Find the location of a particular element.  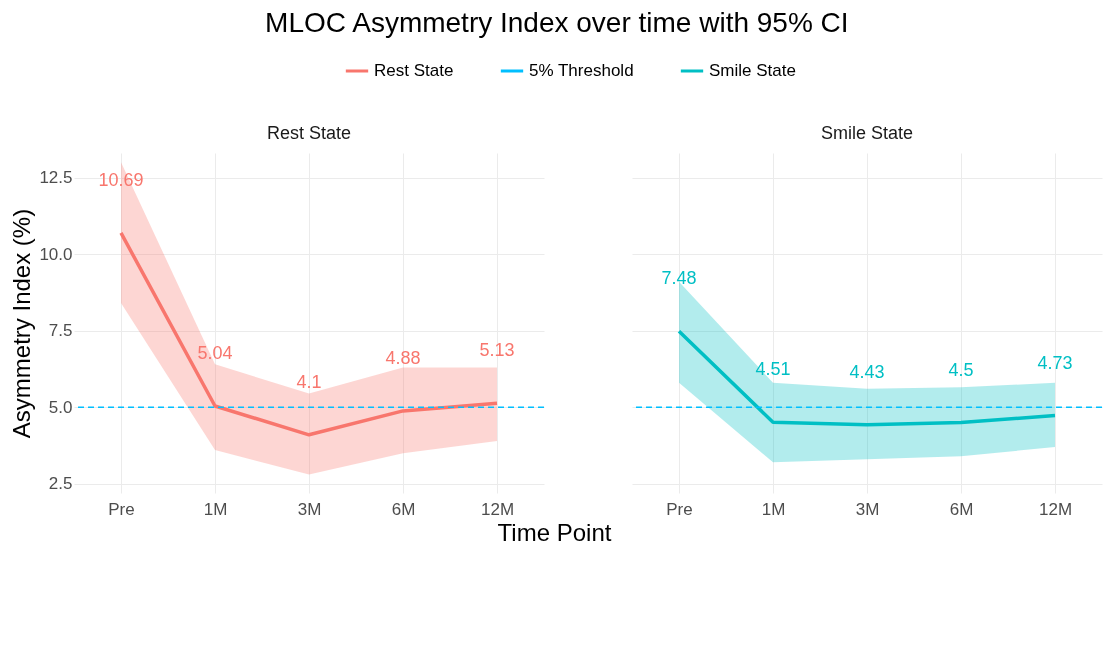

chart-subtitle: Rest State is located at coordinates (309, 133).